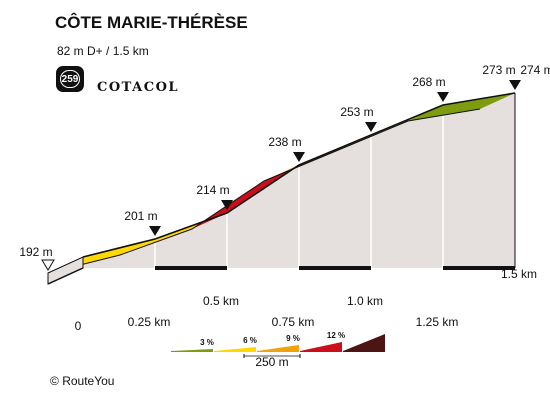  I want to click on start-marker-icon, so click(48, 265).